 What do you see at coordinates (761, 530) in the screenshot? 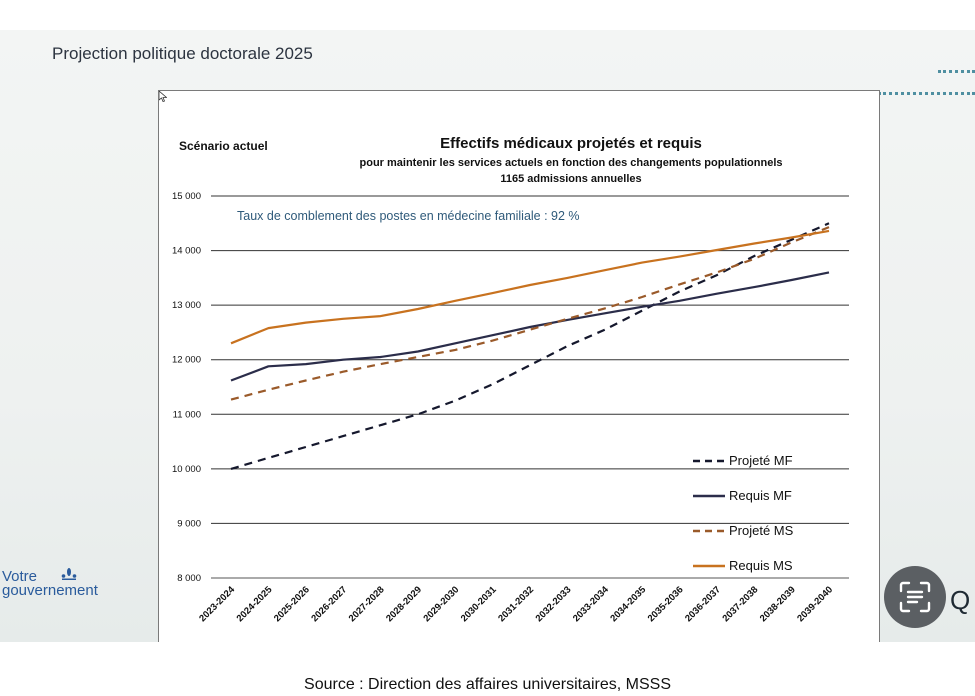
I see `legend-label: Projeté MS` at bounding box center [761, 530].